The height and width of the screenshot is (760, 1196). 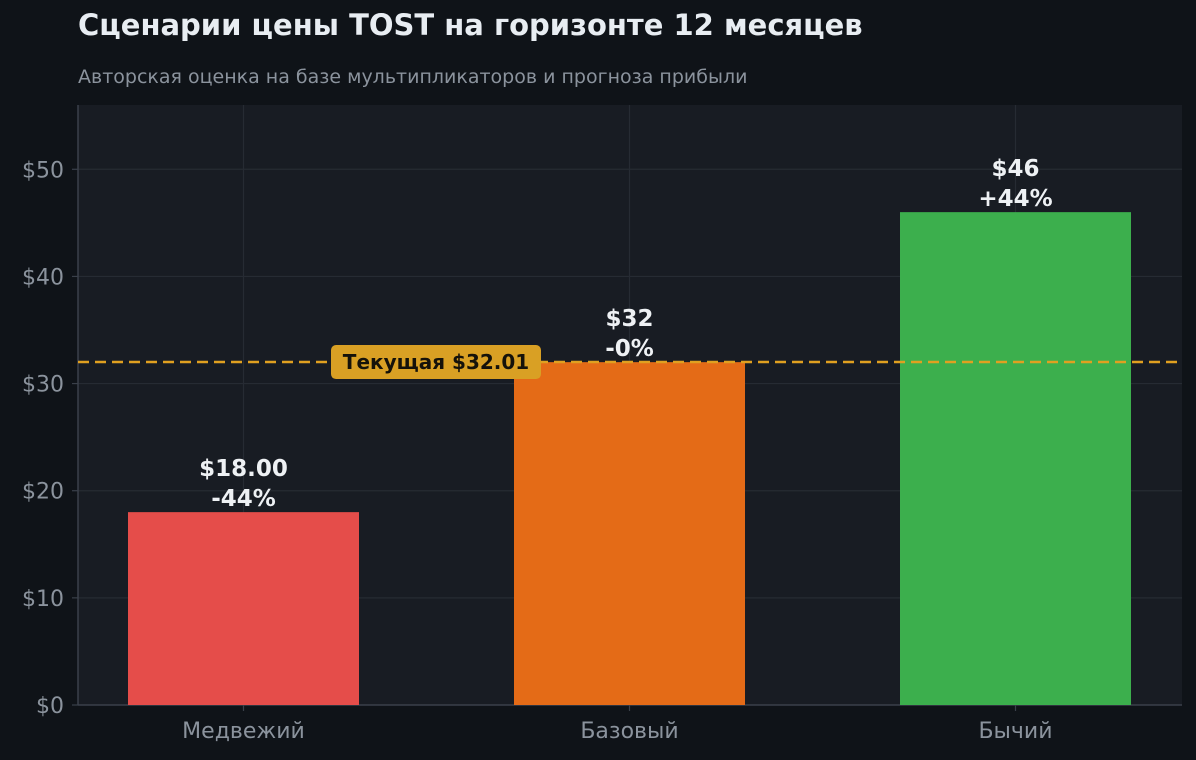 I want to click on bar-value-label: $46, so click(x=1015, y=169).